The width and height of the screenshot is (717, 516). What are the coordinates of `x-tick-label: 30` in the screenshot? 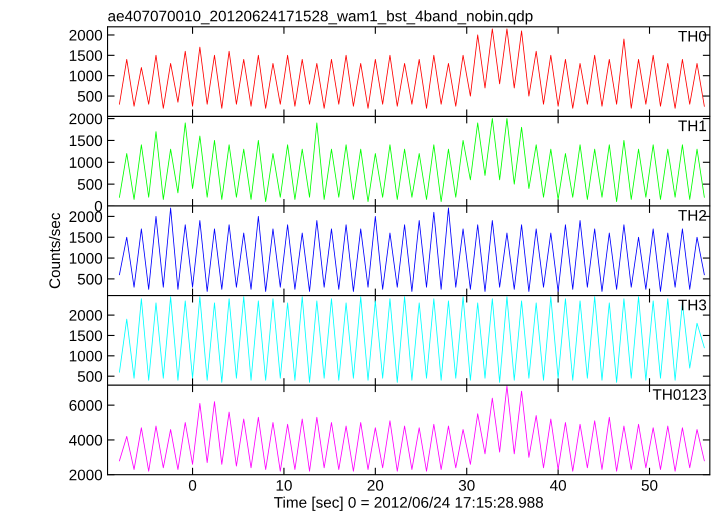 It's located at (466, 485).